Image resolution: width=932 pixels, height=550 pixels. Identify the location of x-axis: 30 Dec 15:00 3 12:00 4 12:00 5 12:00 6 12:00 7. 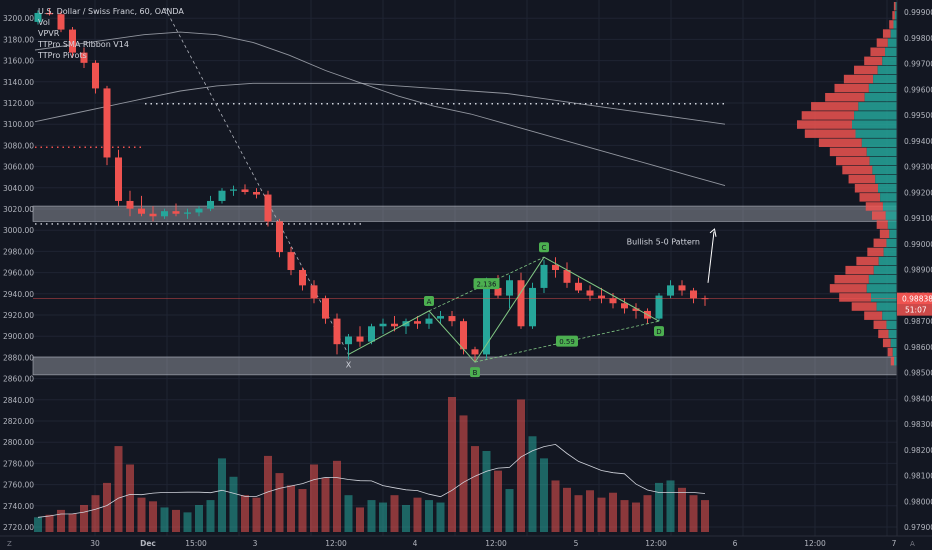
(493, 543).